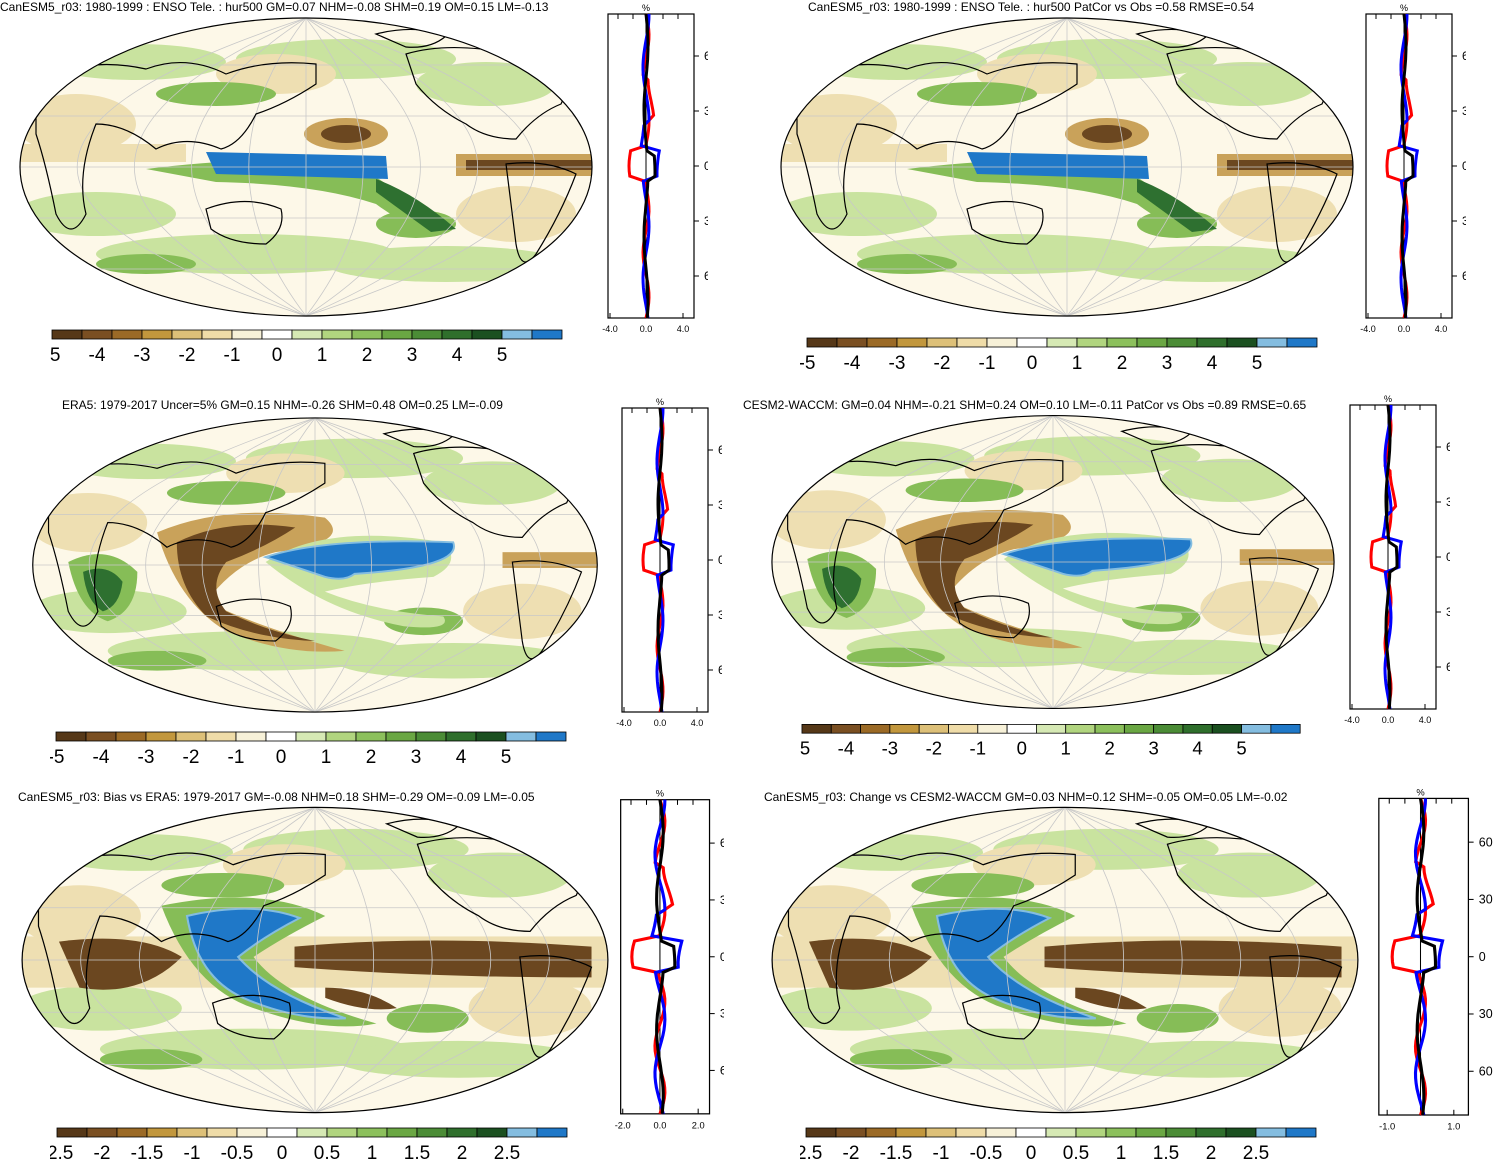 Image resolution: width=1493 pixels, height=1164 pixels. What do you see at coordinates (147, 1153) in the screenshot?
I see `colorbar-label: -1.5` at bounding box center [147, 1153].